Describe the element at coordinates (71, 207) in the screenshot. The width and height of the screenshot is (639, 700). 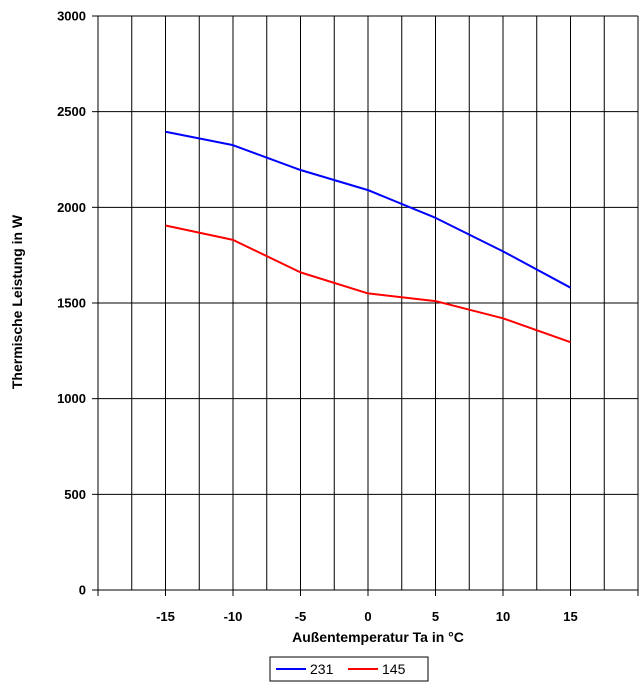
I see `y-tick-label: 2000` at that location.